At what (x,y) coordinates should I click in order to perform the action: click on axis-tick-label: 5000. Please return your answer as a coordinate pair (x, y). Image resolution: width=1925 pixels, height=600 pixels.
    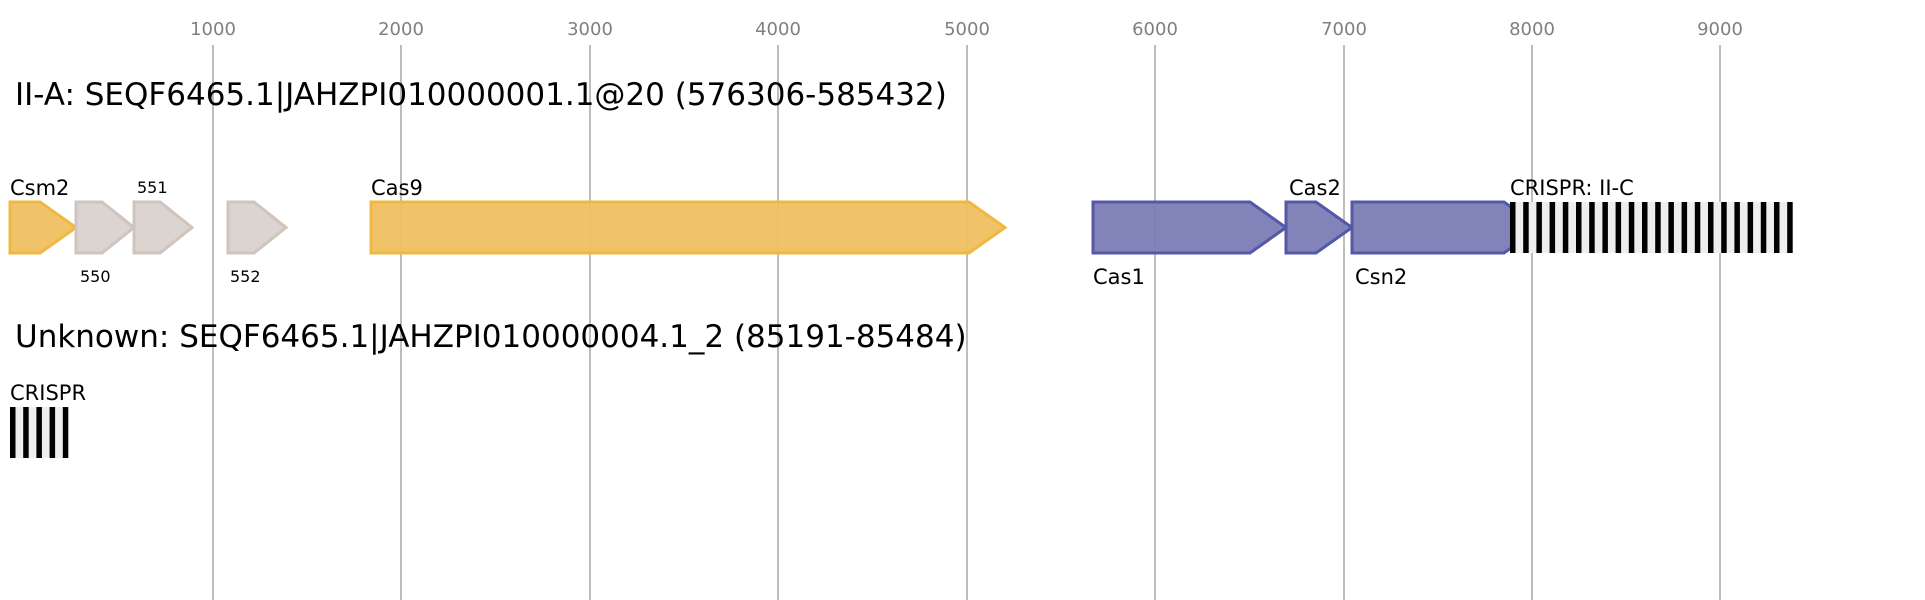
    Looking at the image, I should click on (967, 29).